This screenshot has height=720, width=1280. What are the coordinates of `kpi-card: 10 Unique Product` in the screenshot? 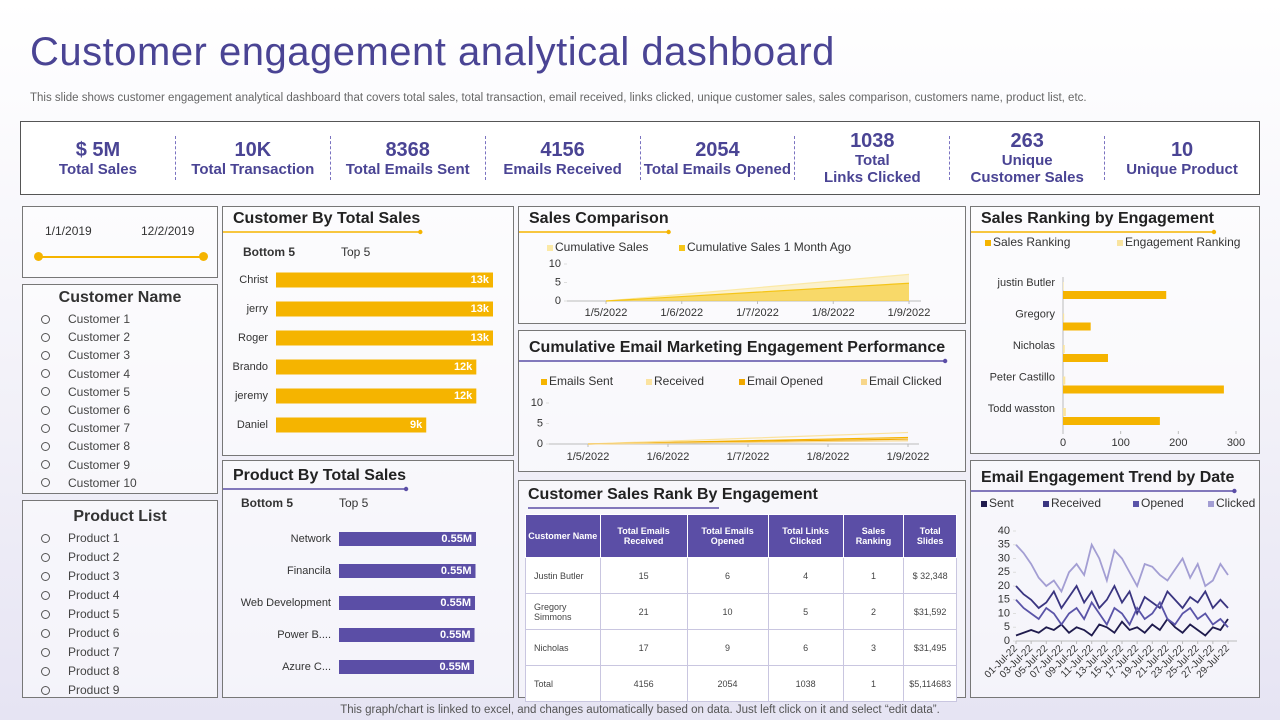 It's located at (1182, 158).